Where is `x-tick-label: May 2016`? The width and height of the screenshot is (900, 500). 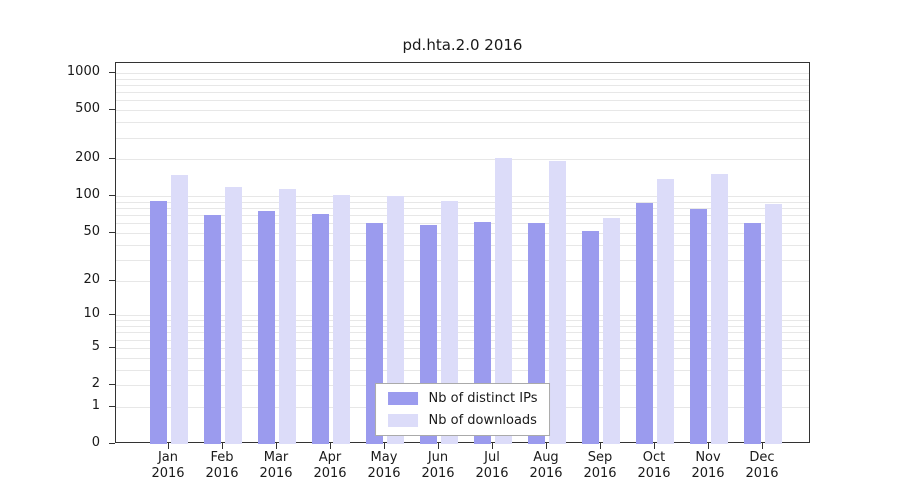
x-tick-label: May 2016 is located at coordinates (384, 466).